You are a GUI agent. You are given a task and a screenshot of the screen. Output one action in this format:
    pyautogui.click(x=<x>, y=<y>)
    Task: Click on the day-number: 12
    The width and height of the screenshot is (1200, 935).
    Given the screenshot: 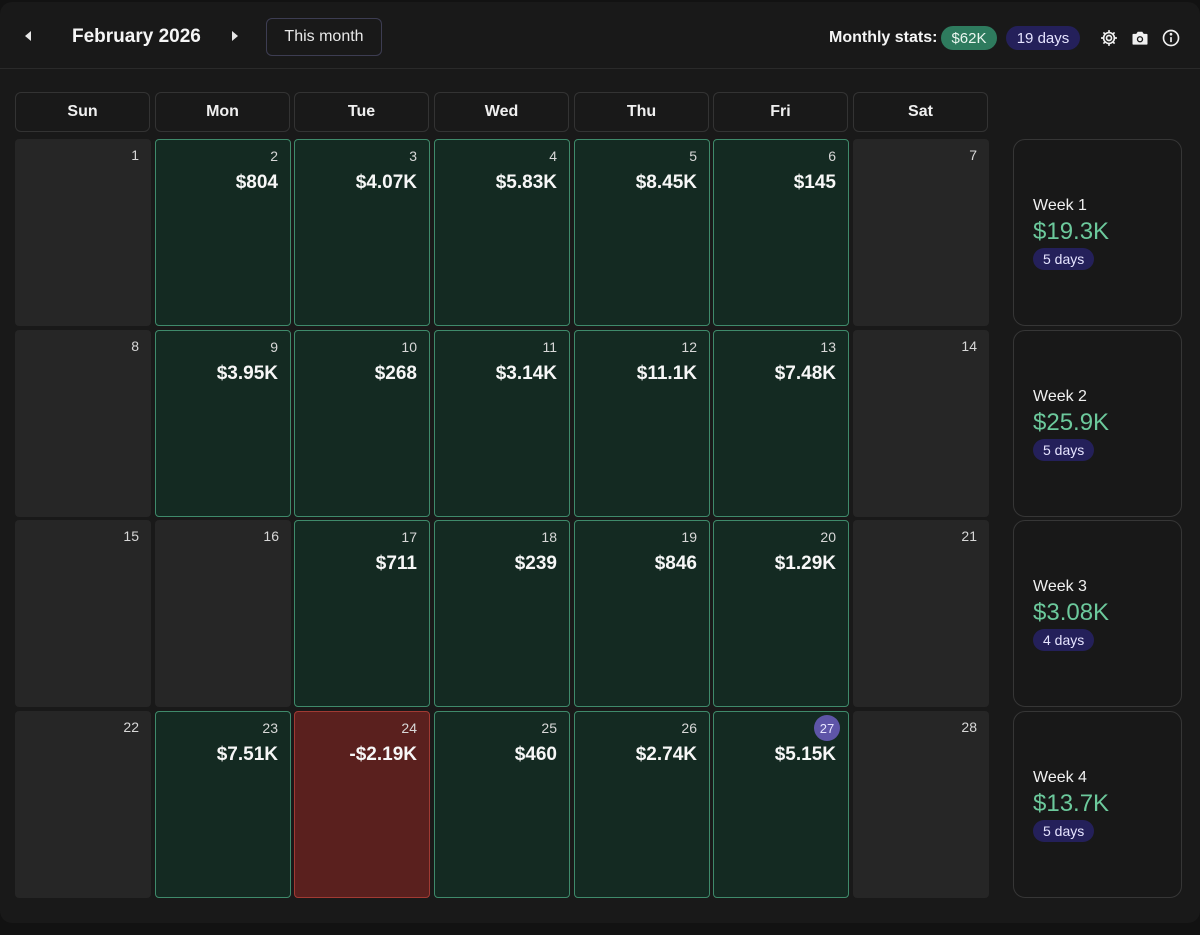 What is the action you would take?
    pyautogui.click(x=689, y=347)
    